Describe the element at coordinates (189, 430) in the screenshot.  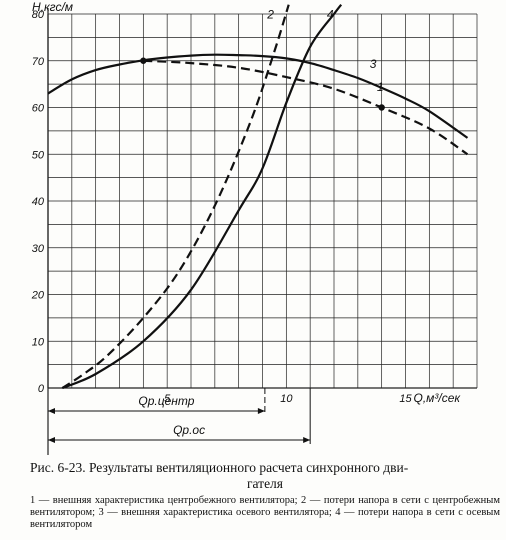
I see `q-annotation-label: Qр.ос` at that location.